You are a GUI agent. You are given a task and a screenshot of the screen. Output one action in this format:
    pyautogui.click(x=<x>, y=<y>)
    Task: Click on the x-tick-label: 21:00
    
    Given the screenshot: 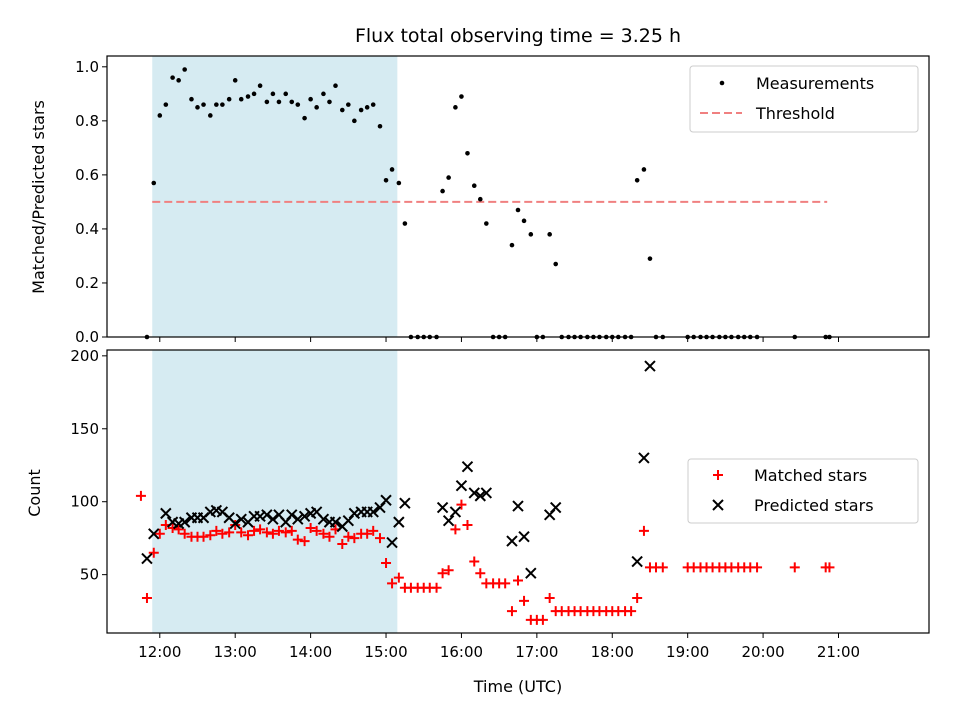 What is the action you would take?
    pyautogui.click(x=838, y=652)
    